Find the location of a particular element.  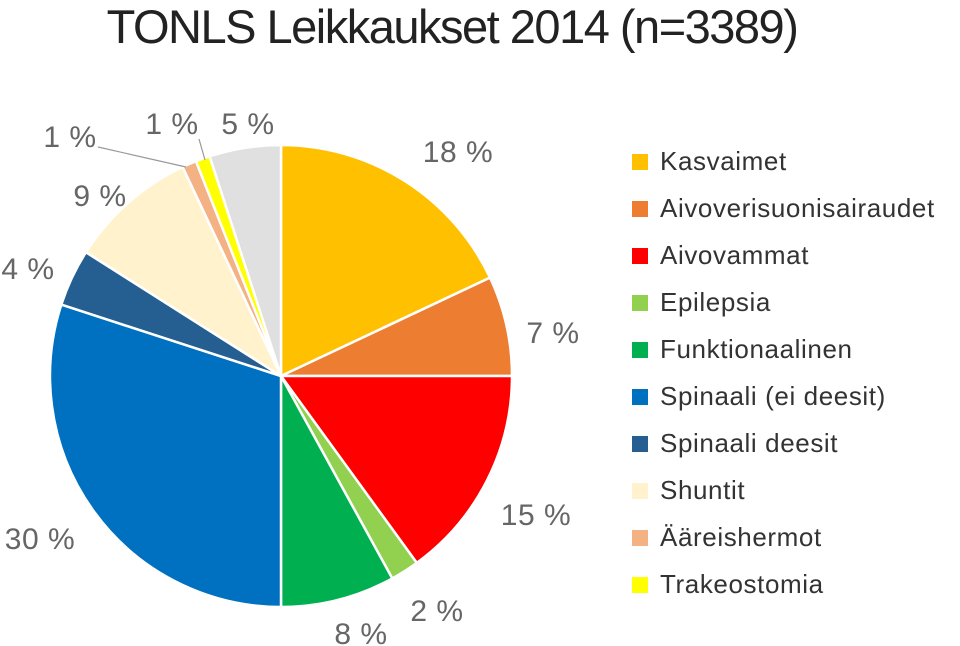

pie-label: 9 % is located at coordinates (99, 196).